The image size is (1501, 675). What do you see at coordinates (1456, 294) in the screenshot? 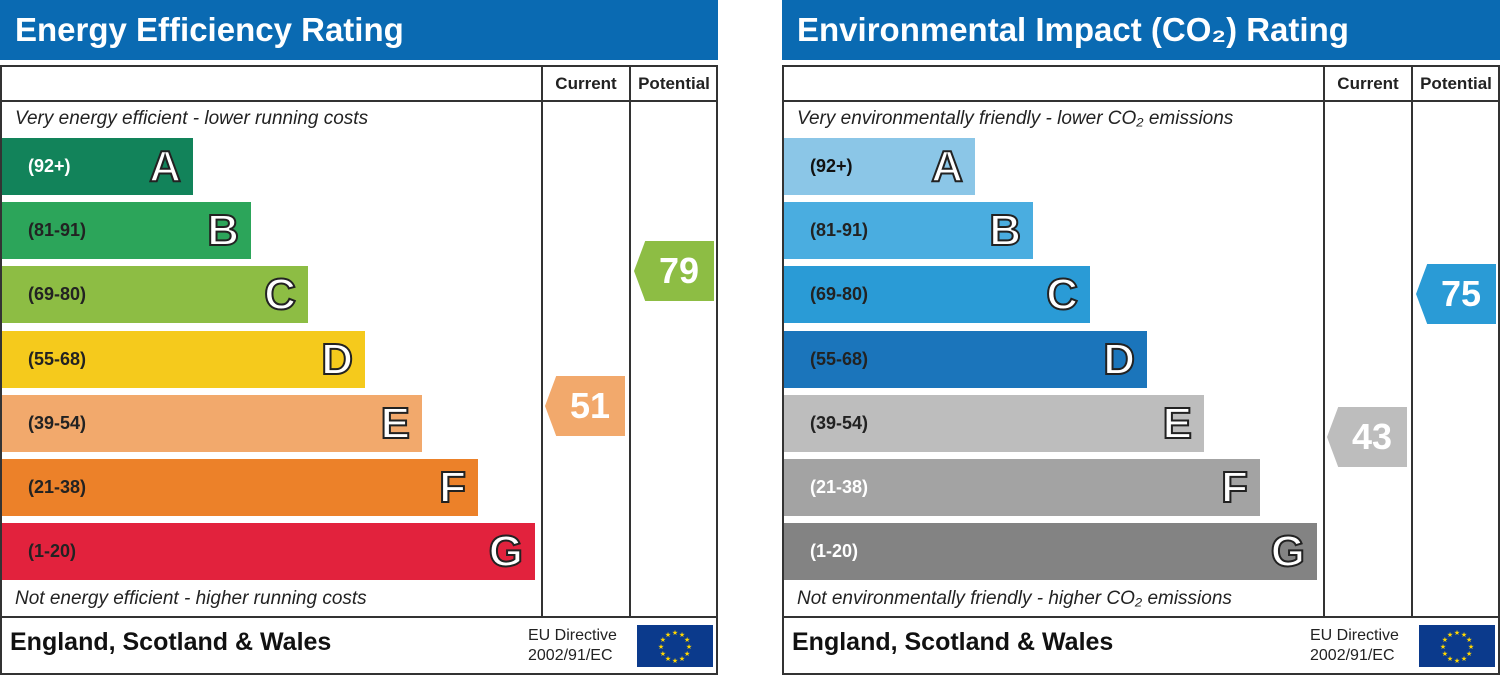
I see `potential-rating-arrow: 75` at bounding box center [1456, 294].